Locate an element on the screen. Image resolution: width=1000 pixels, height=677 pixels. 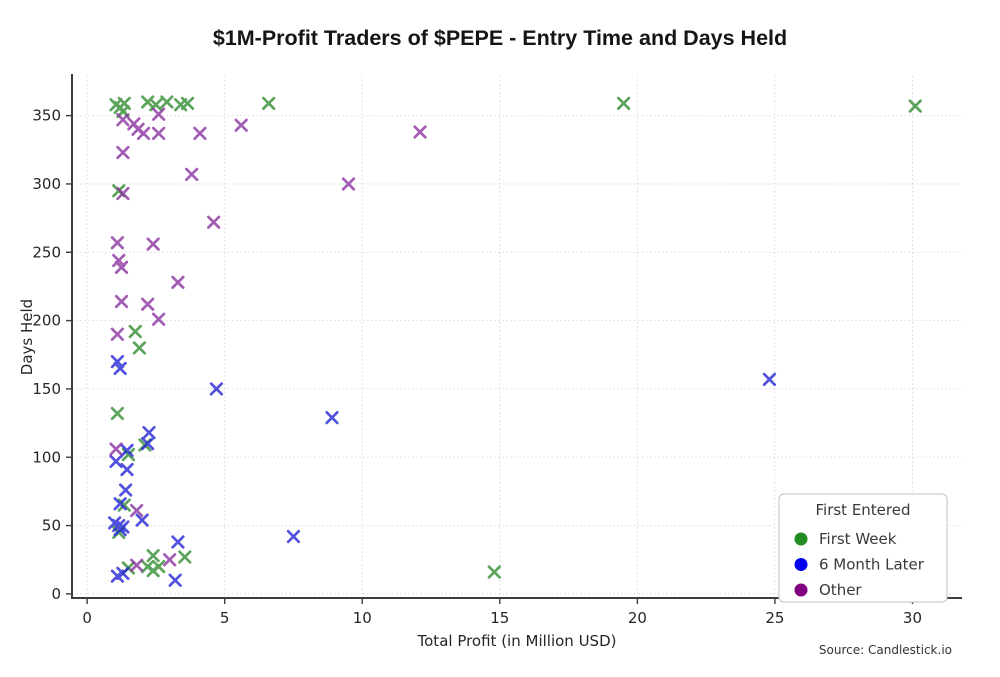
legend-title: First Entered is located at coordinates (862, 510).